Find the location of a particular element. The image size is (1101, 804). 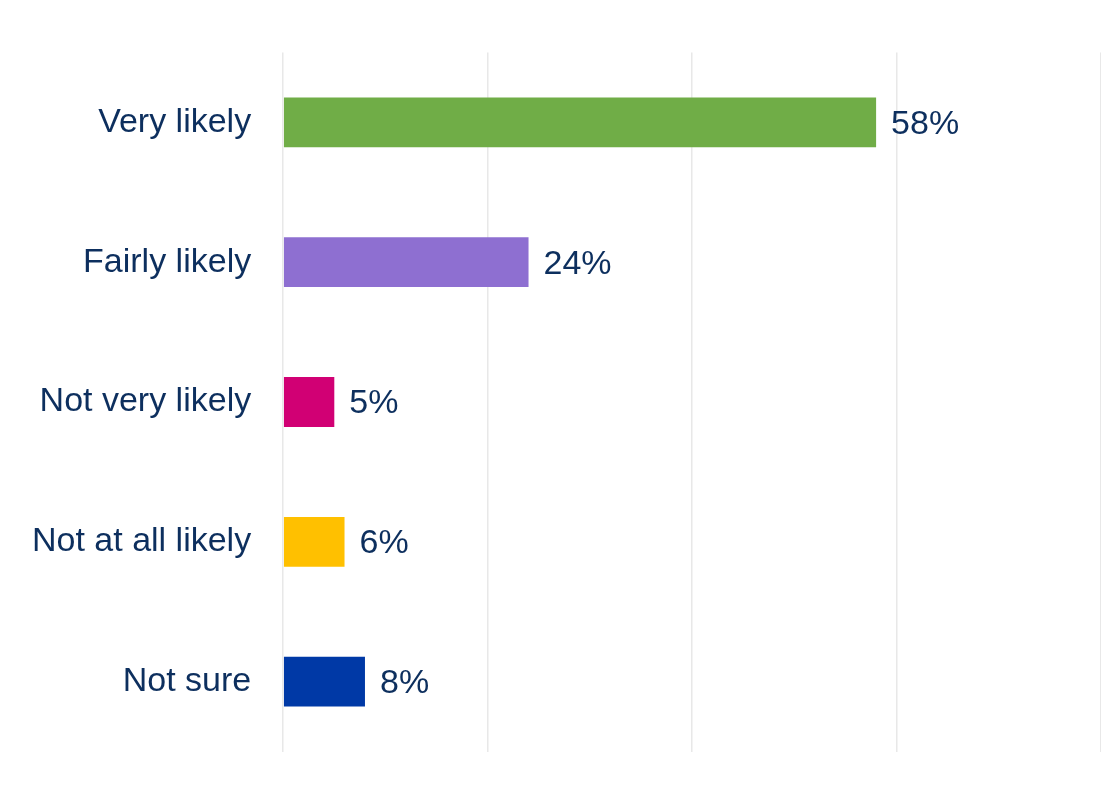

y-tick-label: Fairly likely is located at coordinates (167, 259).